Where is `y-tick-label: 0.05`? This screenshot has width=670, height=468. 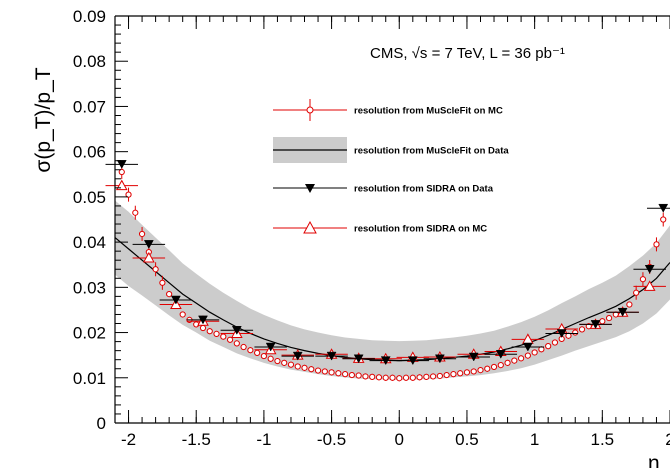
y-tick-label: 0.05 is located at coordinates (89, 197).